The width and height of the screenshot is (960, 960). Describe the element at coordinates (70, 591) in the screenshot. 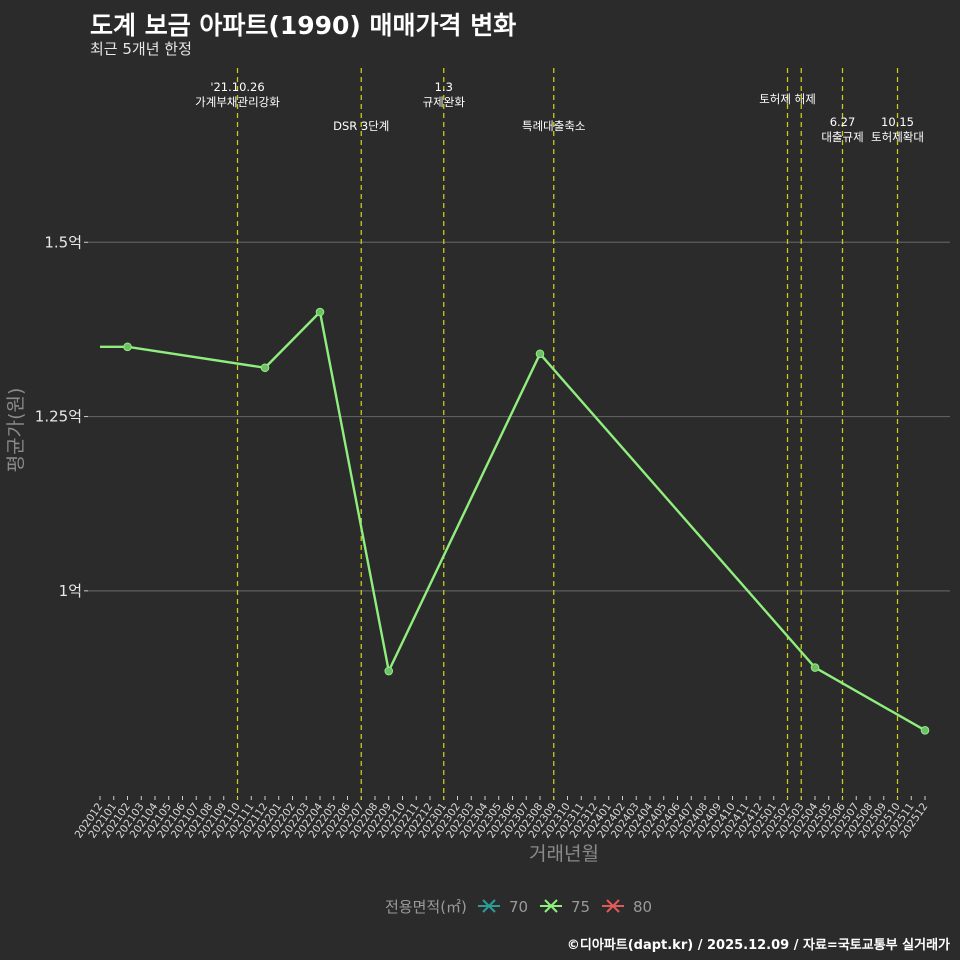

I see `y-tick-label: 1억` at that location.